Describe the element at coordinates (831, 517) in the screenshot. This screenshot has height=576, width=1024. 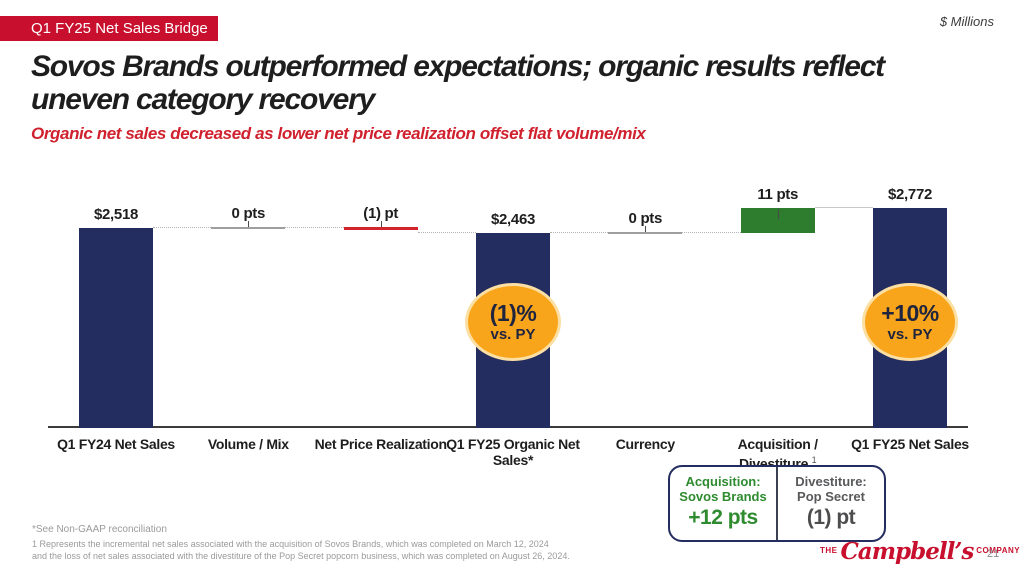
I see `callout-divestiture-value: (1) pt` at that location.